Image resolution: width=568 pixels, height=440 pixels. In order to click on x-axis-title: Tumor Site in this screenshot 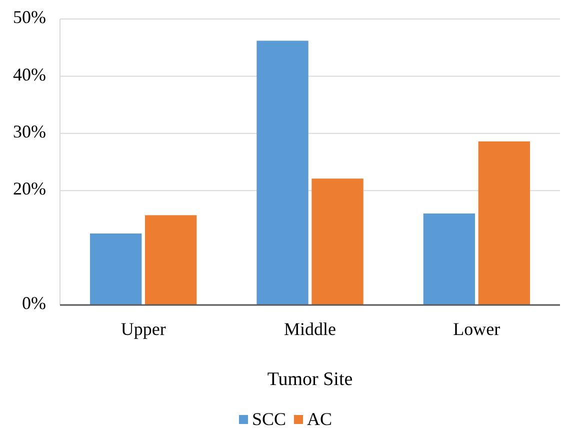, I will do `click(310, 379)`.